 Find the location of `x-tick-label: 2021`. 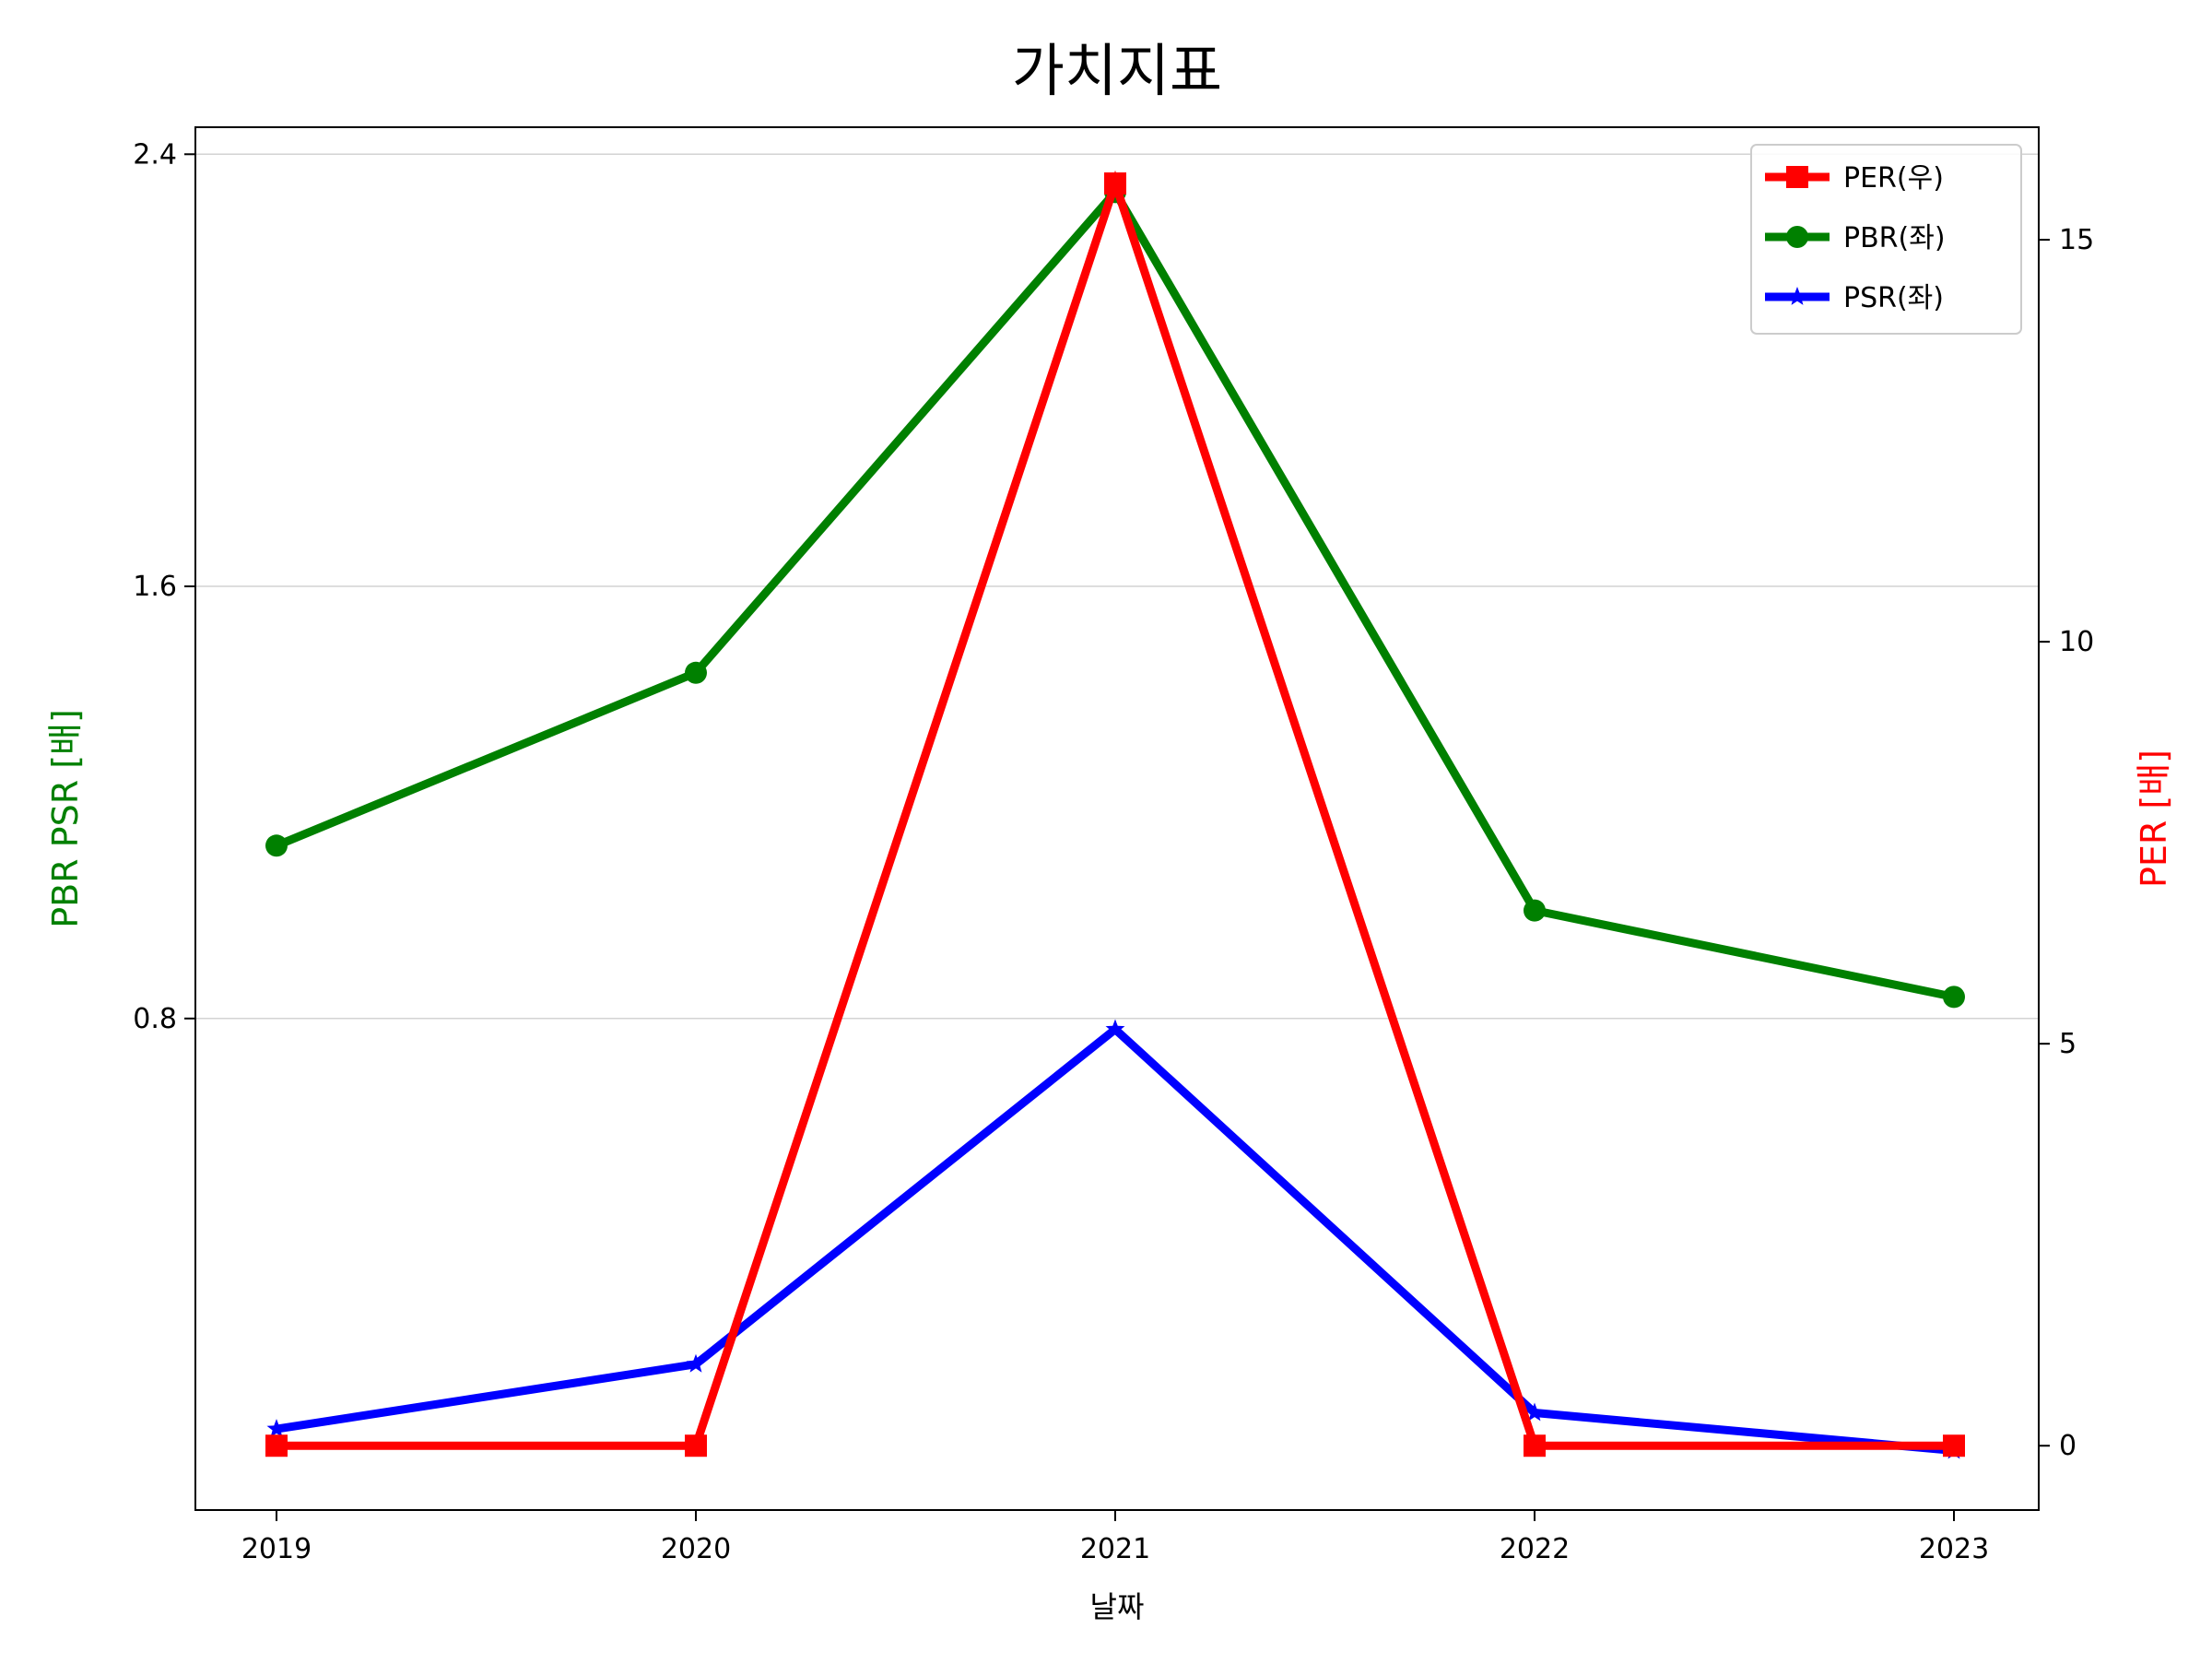

x-tick-label: 2021 is located at coordinates (1115, 1549).